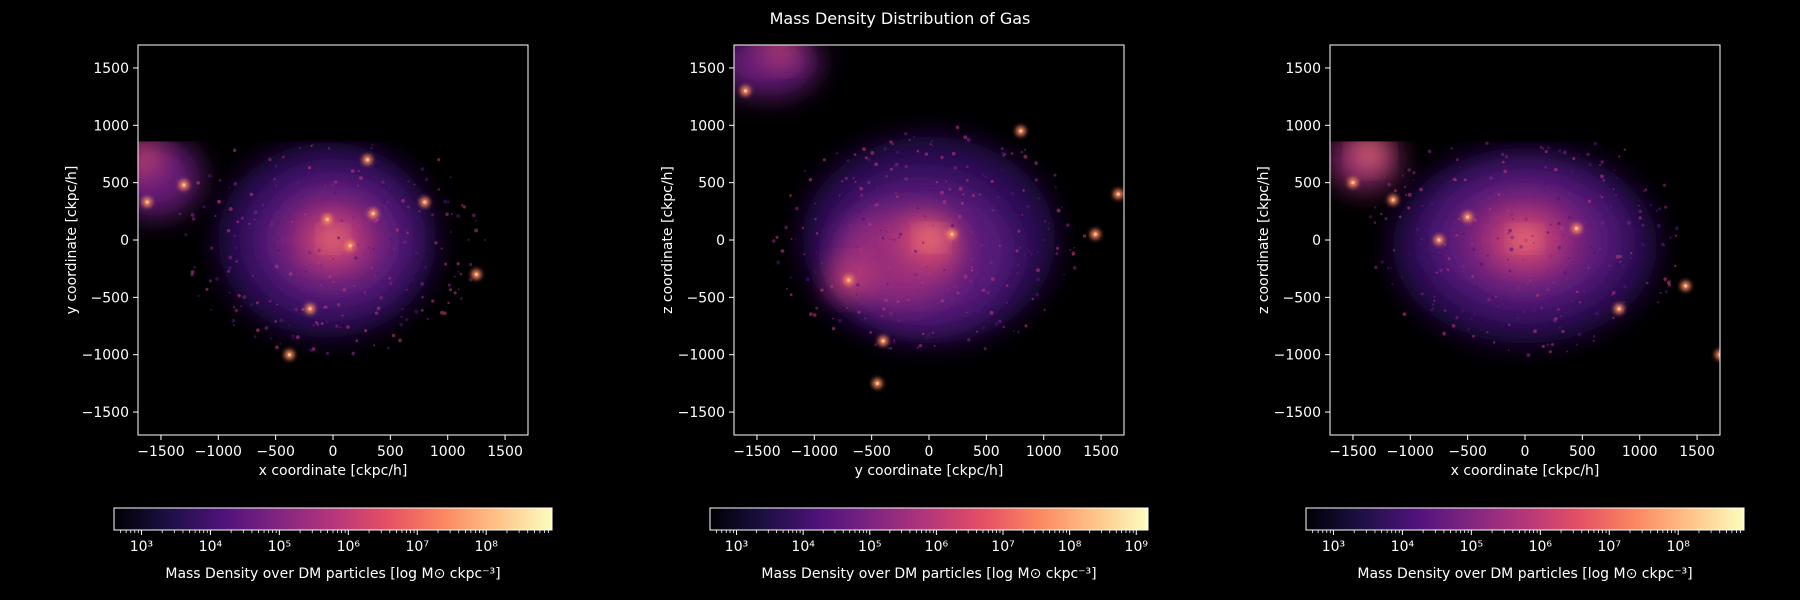  What do you see at coordinates (1137, 547) in the screenshot?
I see `colorbar-tick-label: 10⁹` at bounding box center [1137, 547].